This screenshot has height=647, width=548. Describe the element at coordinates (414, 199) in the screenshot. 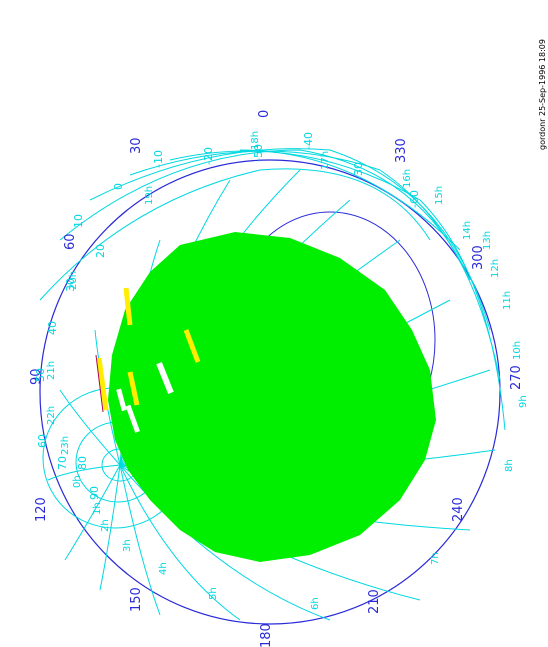

I see `dec-label: -60` at that location.